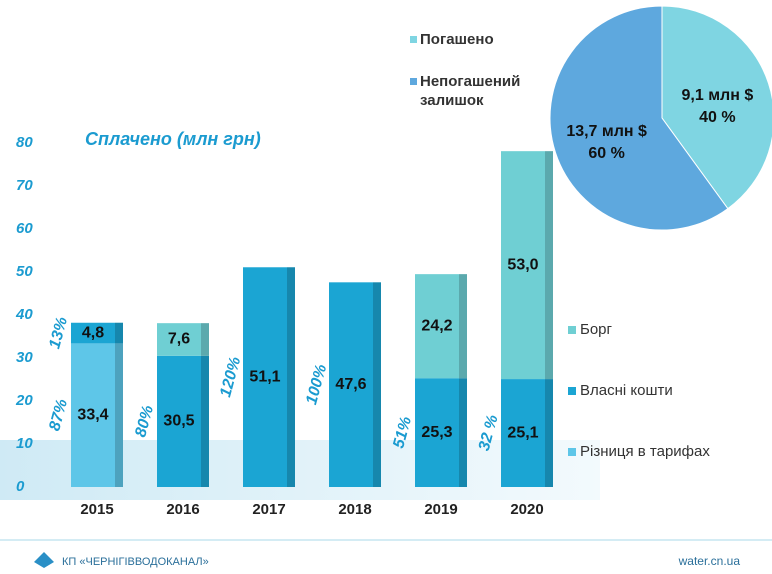 The width and height of the screenshot is (772, 574). I want to click on y-tick-label: 20, so click(24, 400).